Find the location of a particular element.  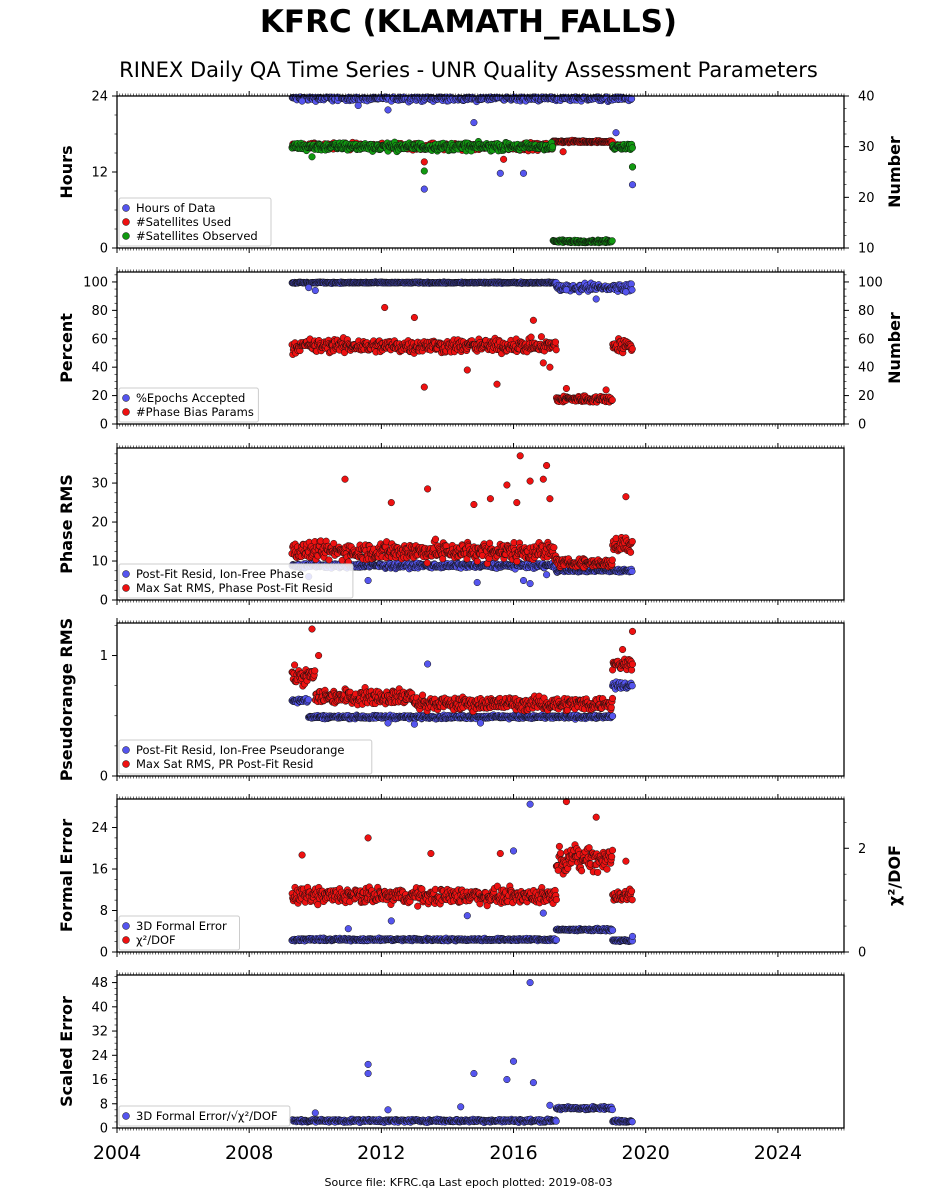

series-1-points is located at coordinates (462, 290).